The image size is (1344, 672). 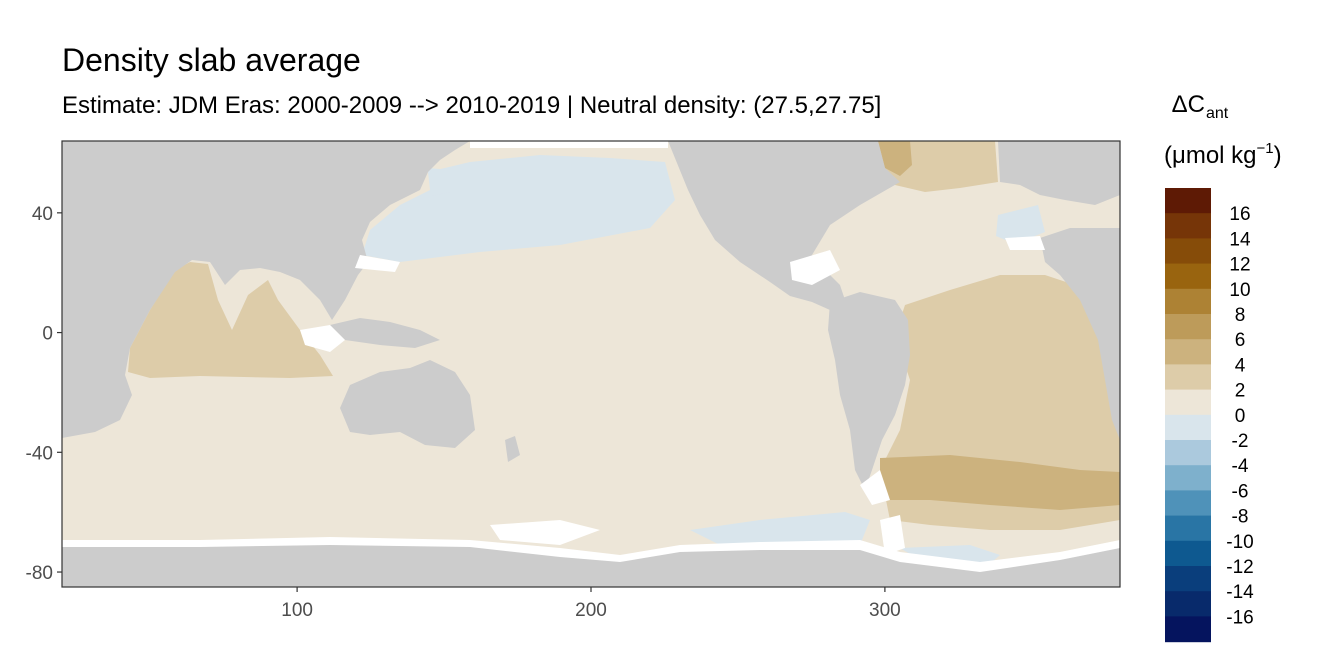 I want to click on x-tick-label: 300, so click(x=885, y=610).